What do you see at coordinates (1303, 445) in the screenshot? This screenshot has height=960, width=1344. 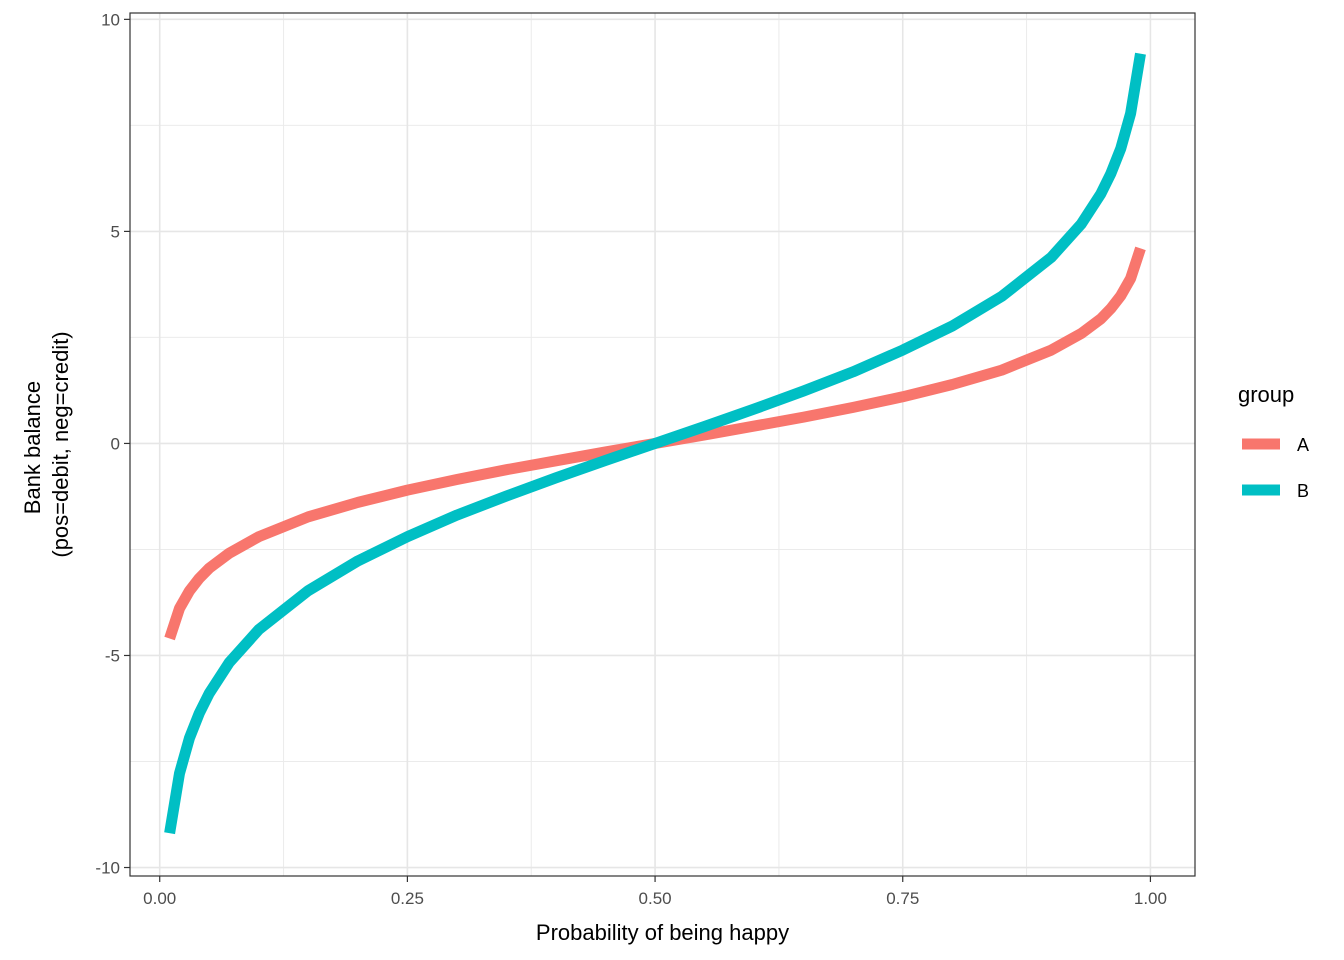 I see `legend-label-a: A` at bounding box center [1303, 445].